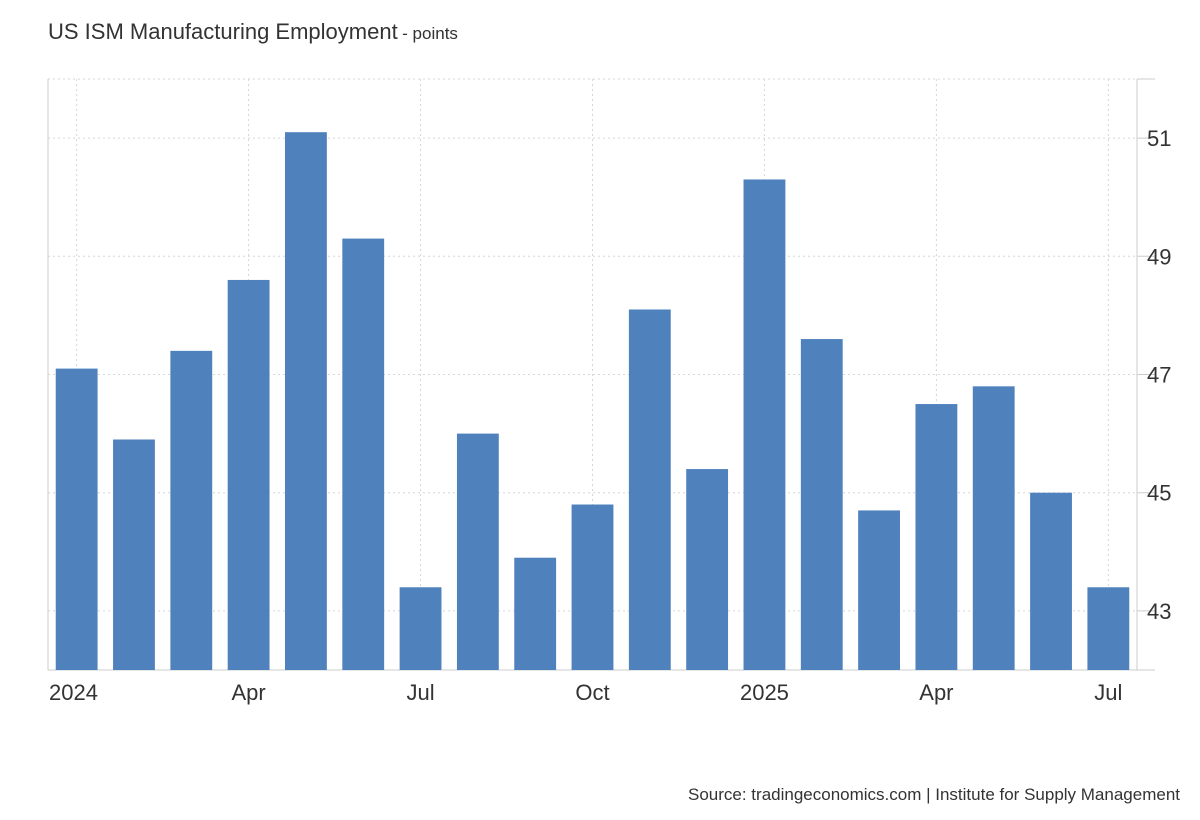 The width and height of the screenshot is (1200, 820). I want to click on y-tick-label: 43, so click(1159, 611).